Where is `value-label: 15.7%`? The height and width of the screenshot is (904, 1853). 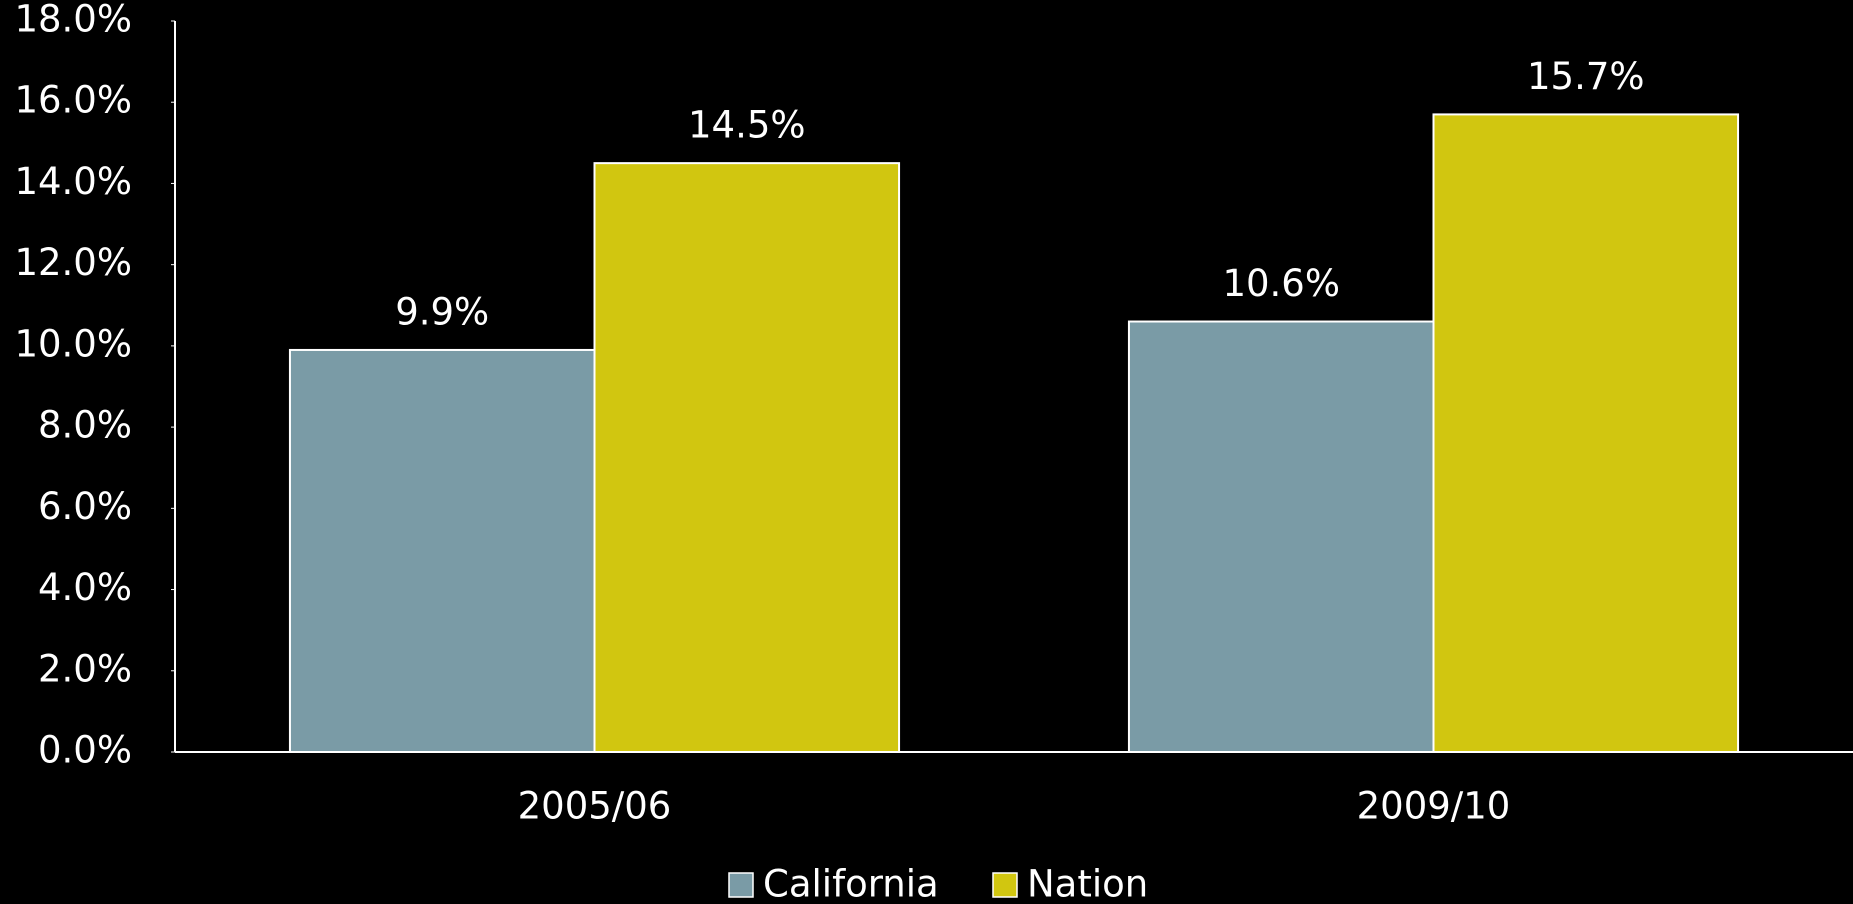 value-label: 15.7% is located at coordinates (1586, 76).